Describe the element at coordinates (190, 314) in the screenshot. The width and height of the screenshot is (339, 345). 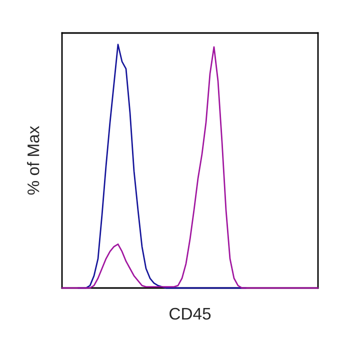
I see `x-axis-title: CD45` at that location.